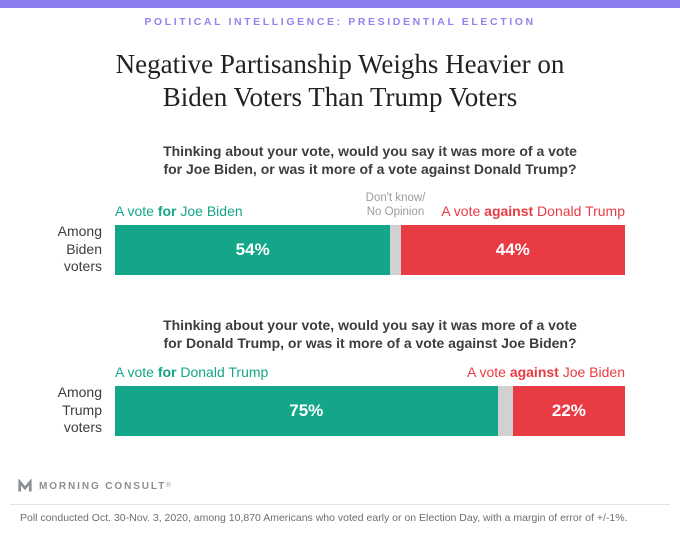  What do you see at coordinates (340, 504) in the screenshot?
I see `footer-divider` at bounding box center [340, 504].